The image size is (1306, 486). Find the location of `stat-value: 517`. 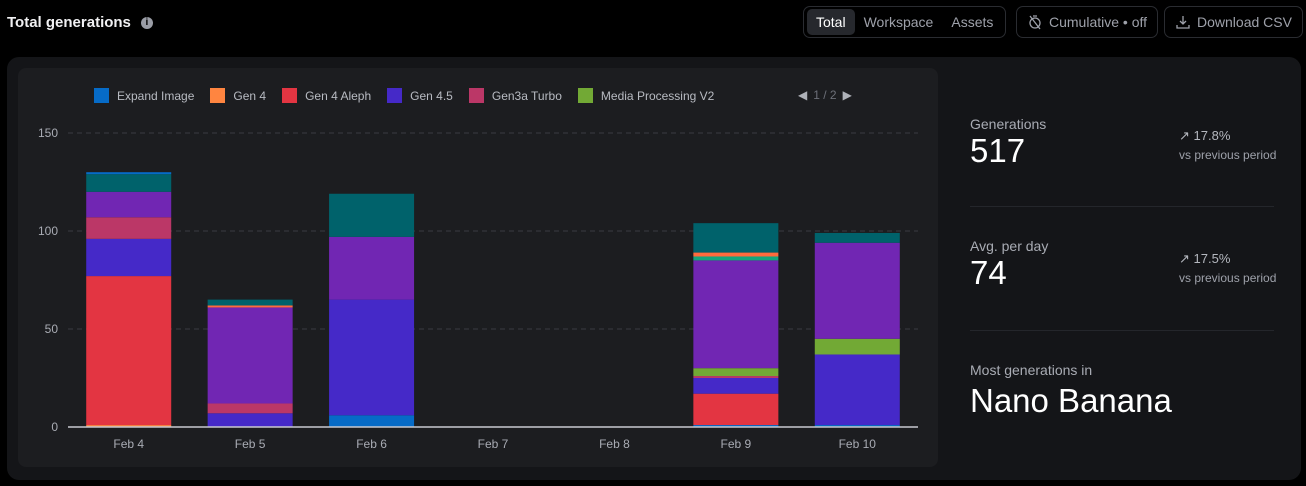

stat-value: 517 is located at coordinates (998, 150).